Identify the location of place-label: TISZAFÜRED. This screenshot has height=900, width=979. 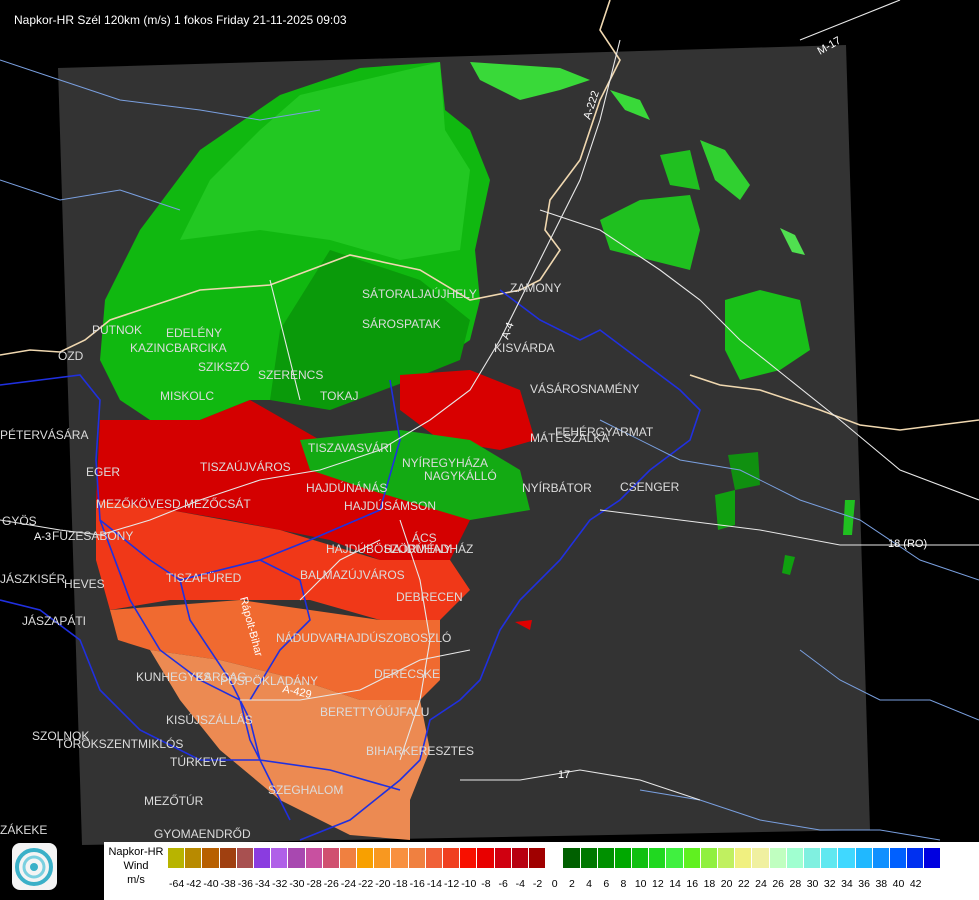
(204, 578).